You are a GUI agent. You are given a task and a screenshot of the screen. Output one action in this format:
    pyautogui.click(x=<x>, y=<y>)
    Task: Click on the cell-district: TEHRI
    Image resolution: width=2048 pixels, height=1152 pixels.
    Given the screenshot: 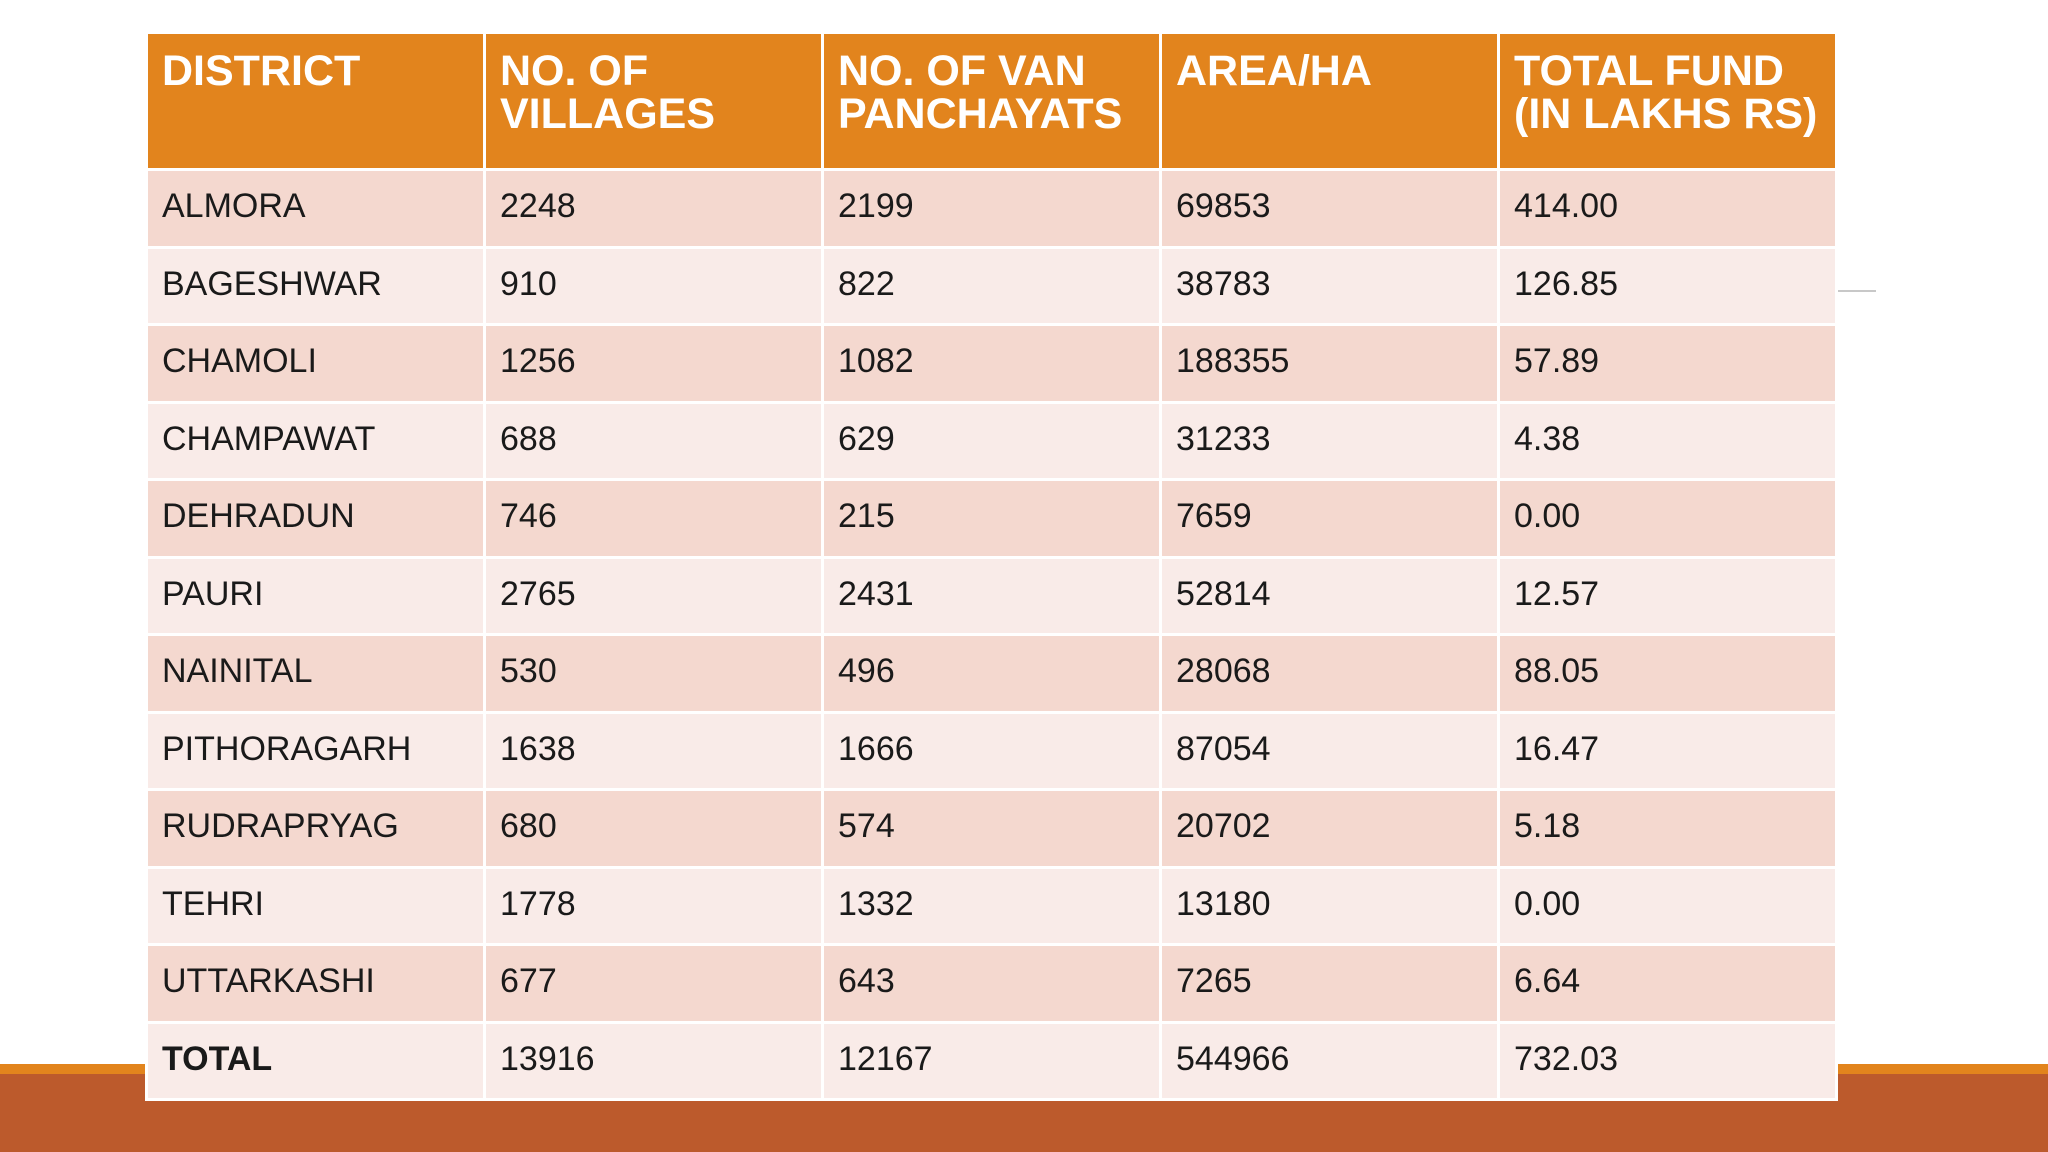 What is the action you would take?
    pyautogui.click(x=315, y=905)
    